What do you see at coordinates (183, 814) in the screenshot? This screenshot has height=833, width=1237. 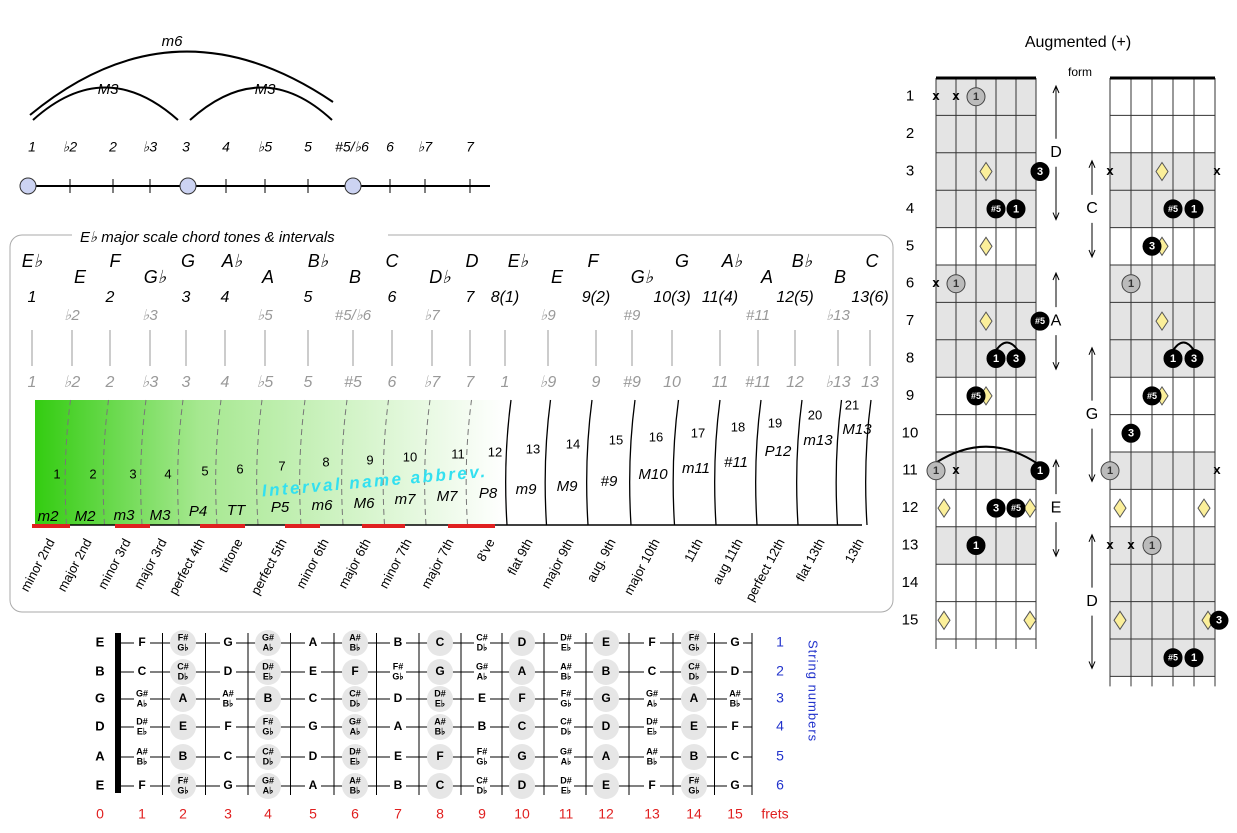 I see `fret-number: 2` at bounding box center [183, 814].